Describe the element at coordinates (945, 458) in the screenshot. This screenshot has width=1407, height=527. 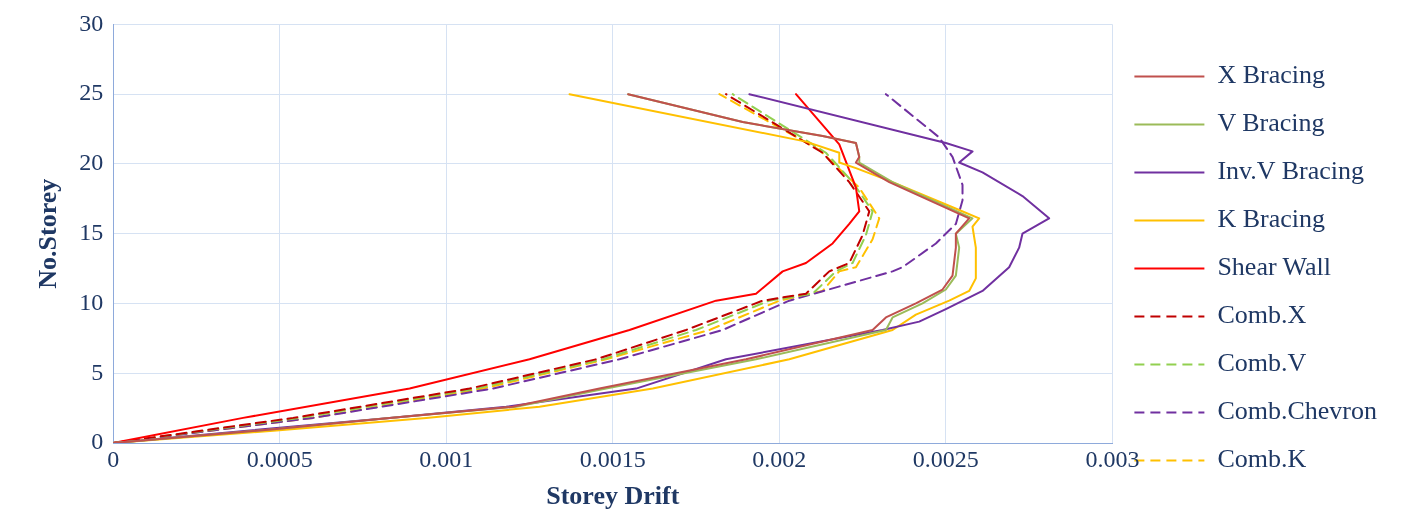
I see `x-tick-label: 0.0025` at that location.